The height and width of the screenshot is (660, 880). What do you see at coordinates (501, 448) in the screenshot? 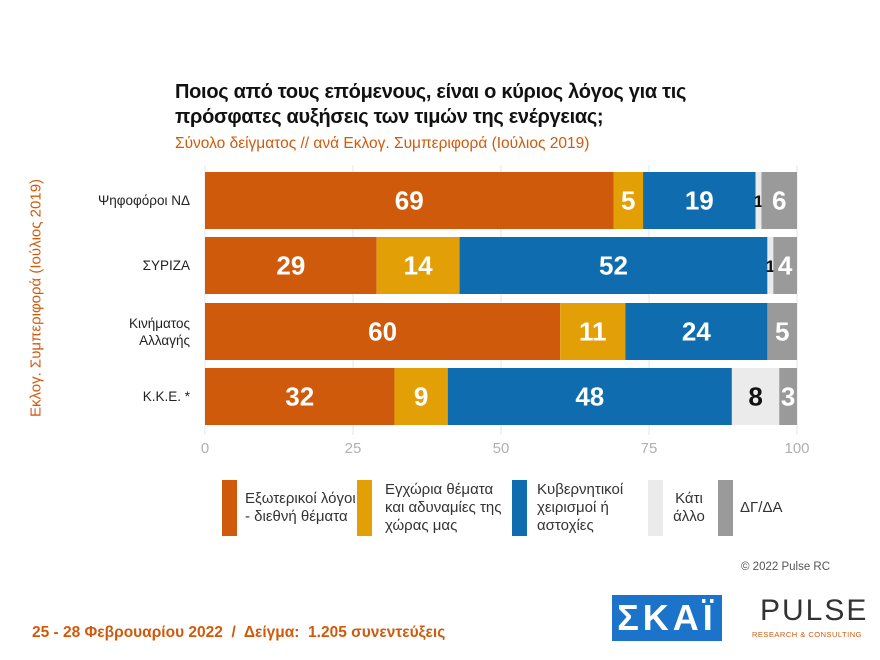
I see `x-tick-label: 50` at bounding box center [501, 448].